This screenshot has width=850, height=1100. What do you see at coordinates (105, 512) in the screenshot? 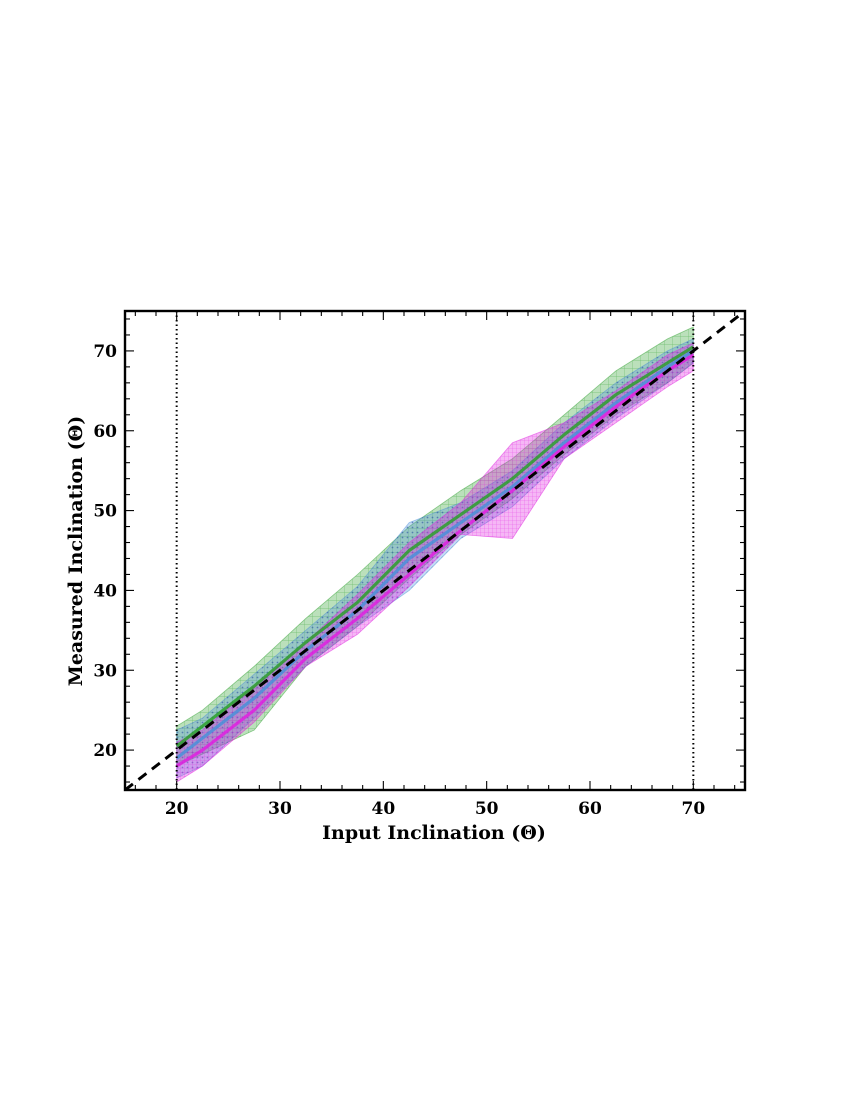
I see `y-tick-label: 50` at bounding box center [105, 512].